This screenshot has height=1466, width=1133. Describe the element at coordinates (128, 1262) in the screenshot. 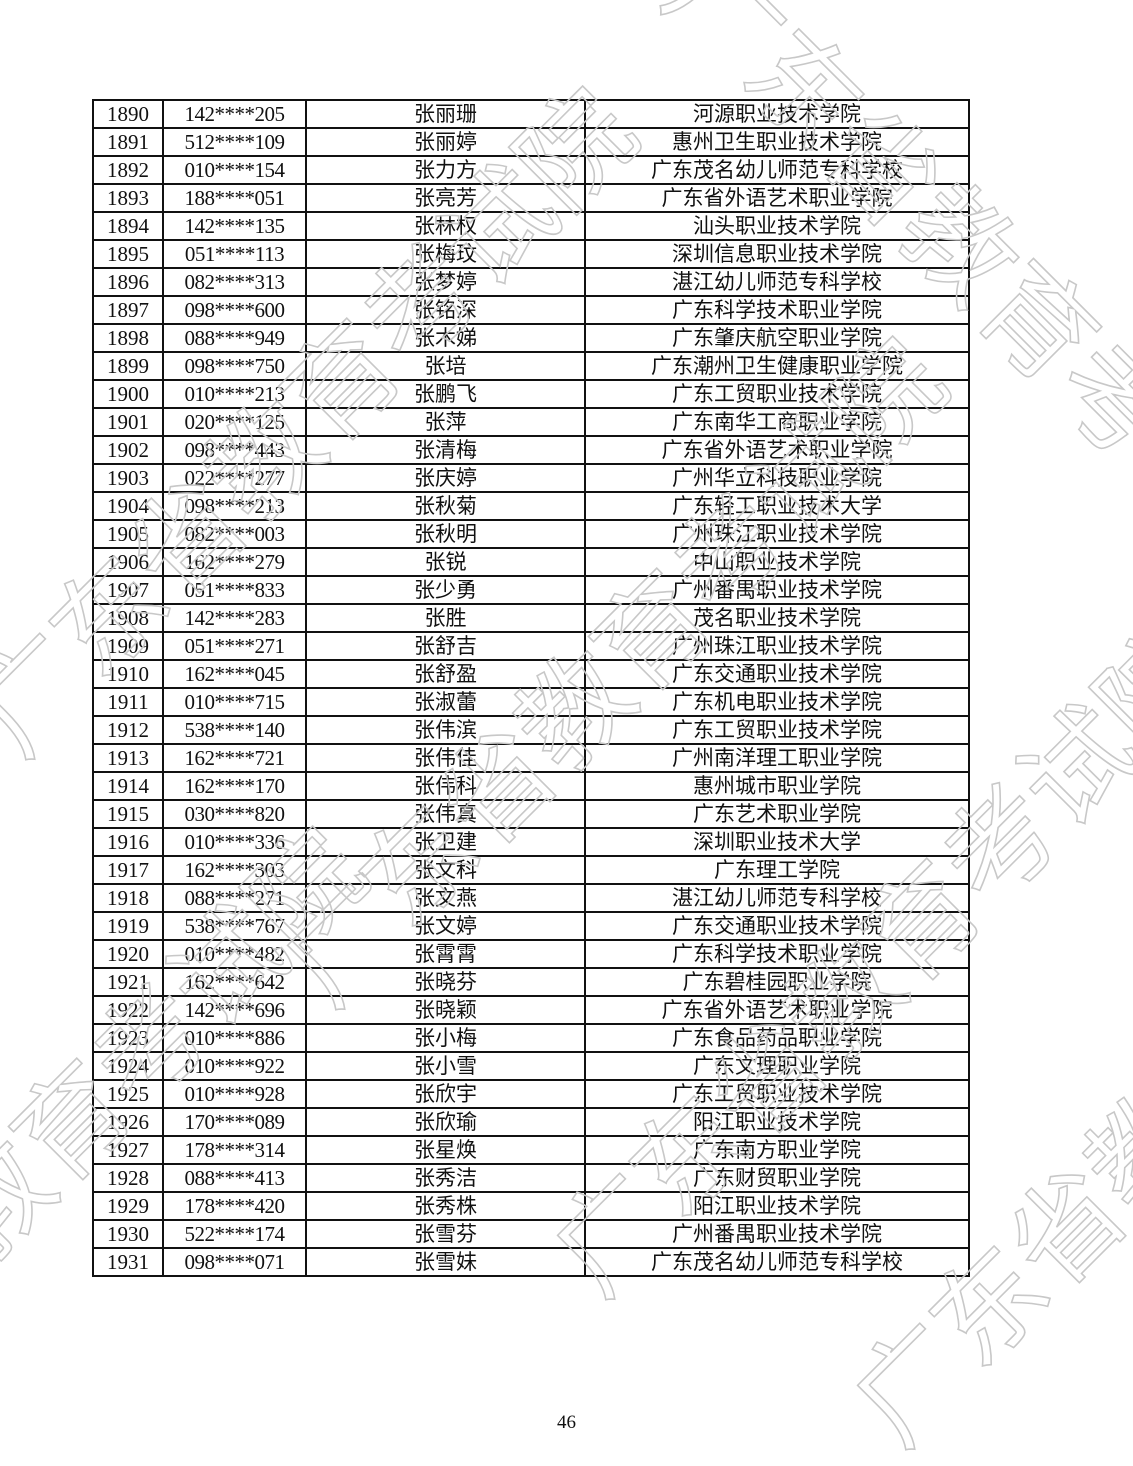

I see `row-number-cell: 1931` at that location.